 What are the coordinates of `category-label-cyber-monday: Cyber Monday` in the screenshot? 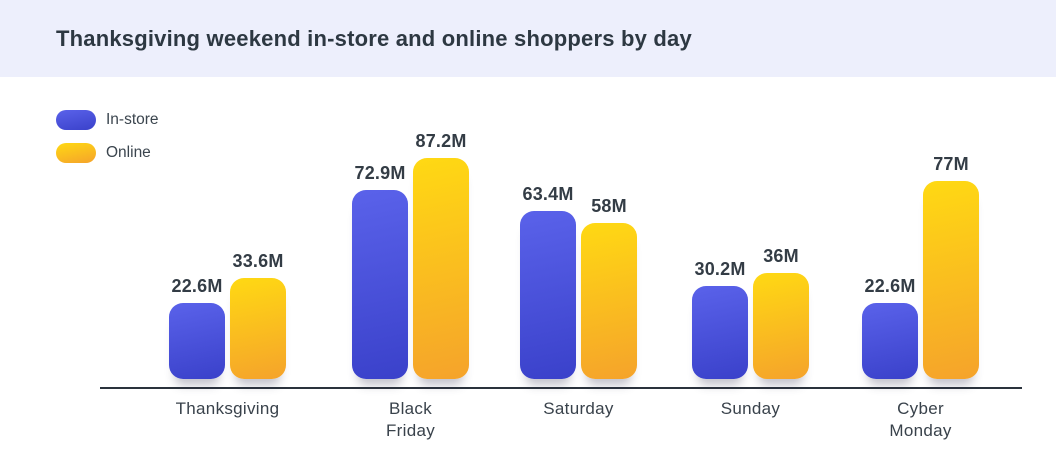 It's located at (920, 419).